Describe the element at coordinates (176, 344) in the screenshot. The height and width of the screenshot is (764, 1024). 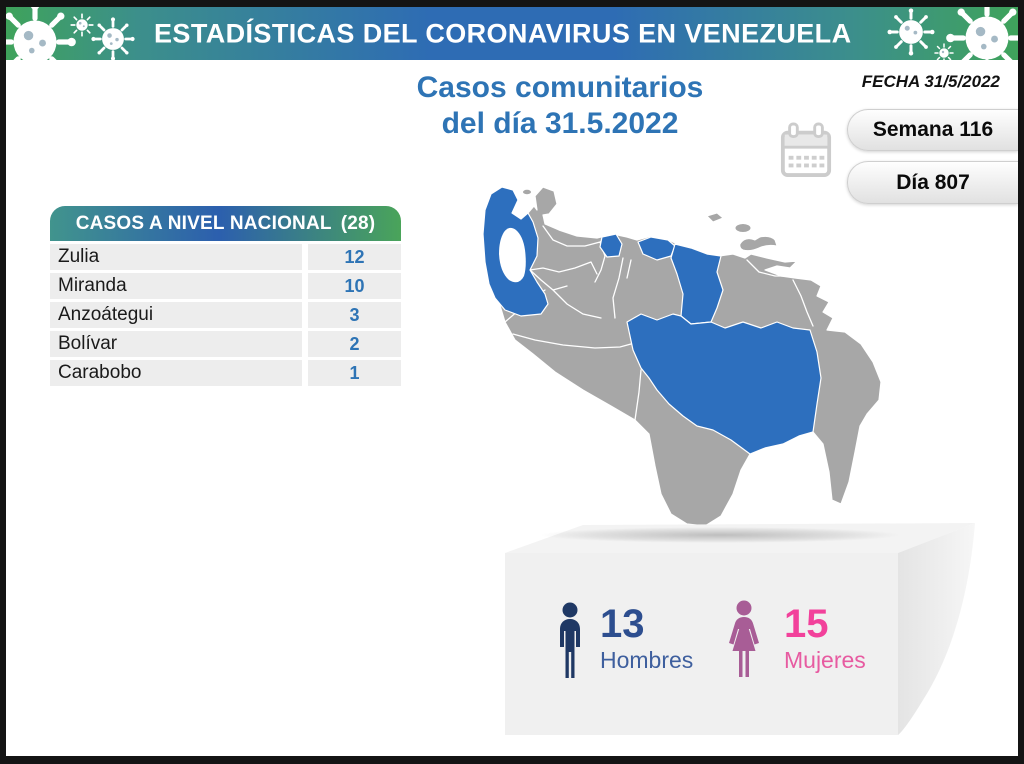
I see `state-name: Bolívar` at that location.